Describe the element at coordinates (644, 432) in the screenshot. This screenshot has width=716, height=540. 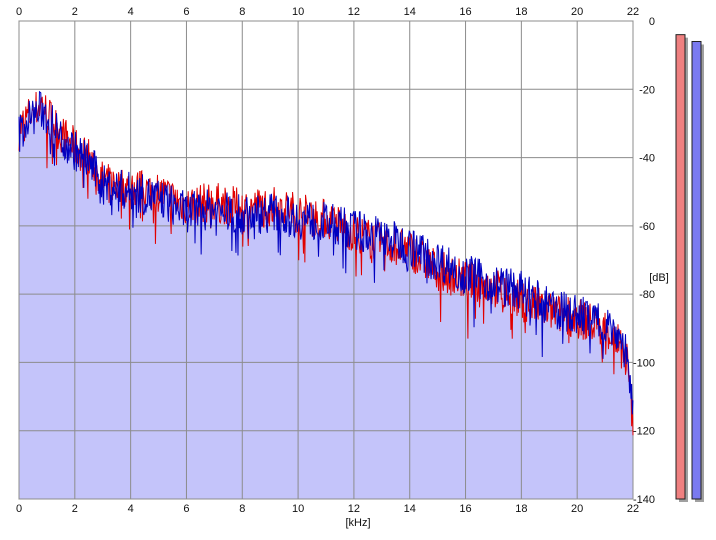
I see `y-tick-label: -120` at that location.